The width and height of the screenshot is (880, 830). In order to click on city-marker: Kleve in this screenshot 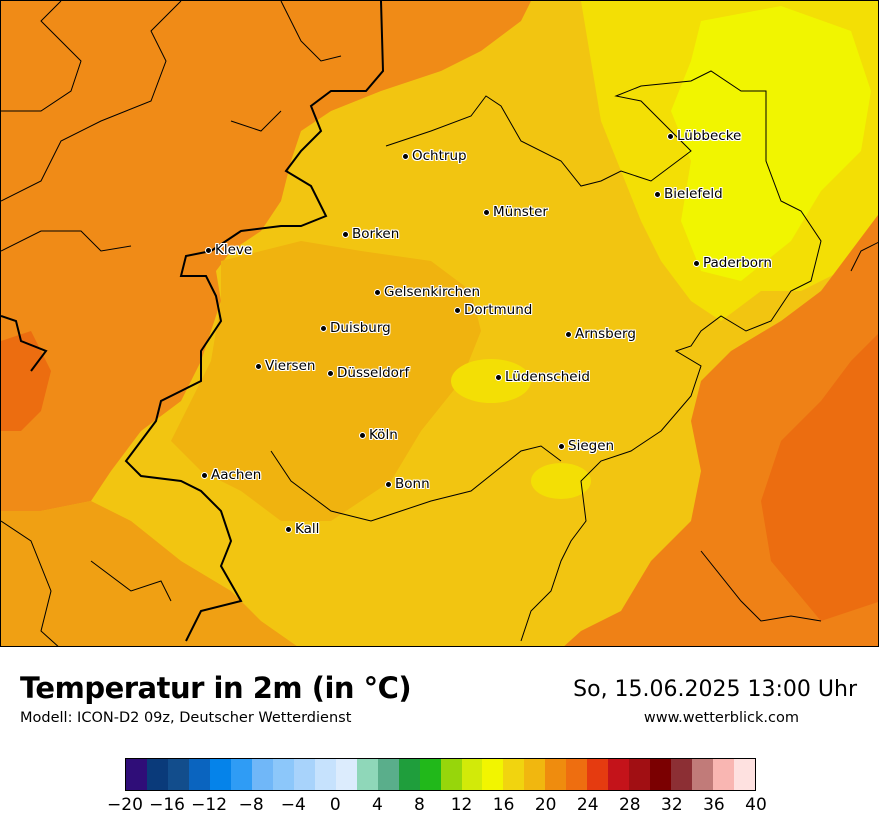, I will do `click(228, 250)`.